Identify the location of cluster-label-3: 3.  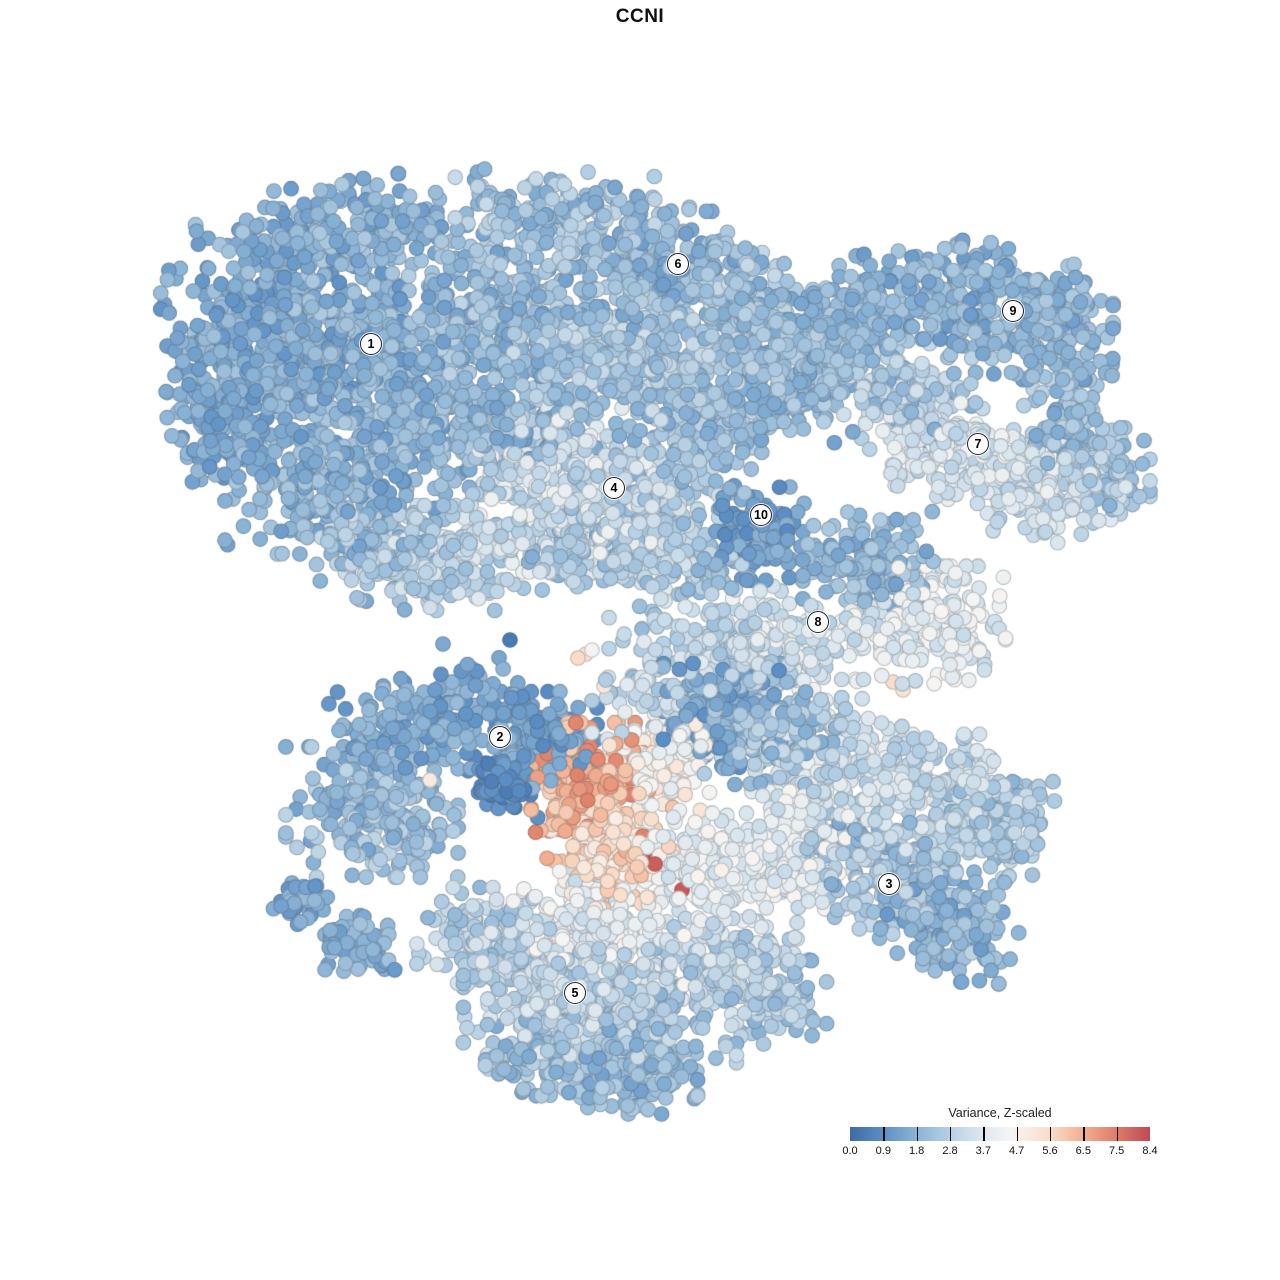
(889, 884).